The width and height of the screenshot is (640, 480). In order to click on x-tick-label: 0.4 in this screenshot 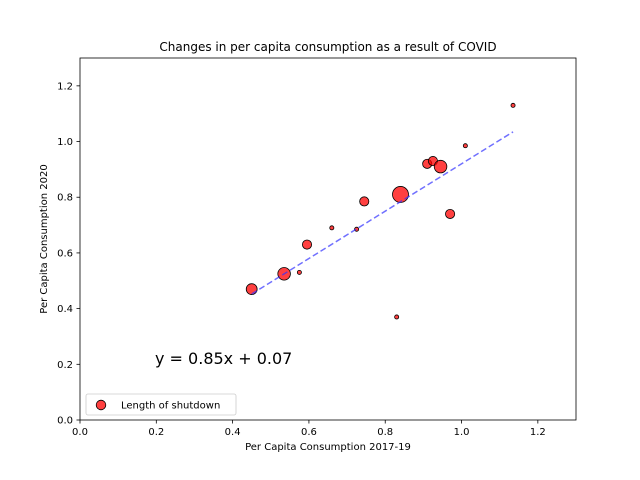, I will do `click(233, 432)`.